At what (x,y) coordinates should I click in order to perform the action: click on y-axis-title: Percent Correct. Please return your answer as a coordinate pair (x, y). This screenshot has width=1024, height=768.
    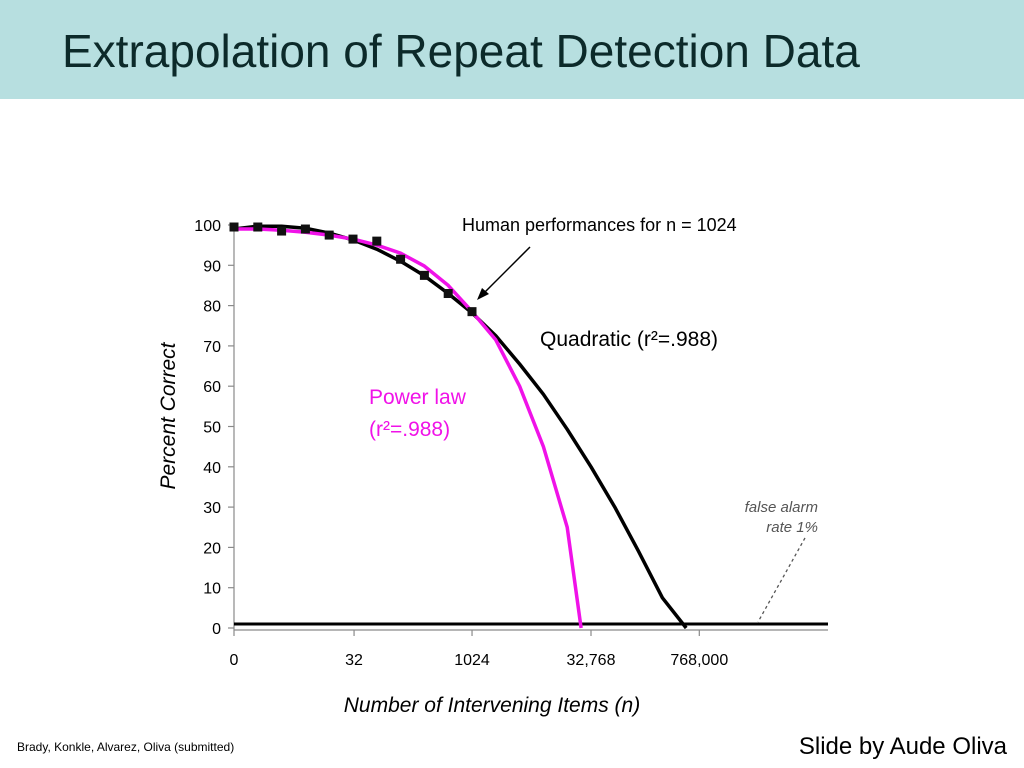
    Looking at the image, I should click on (168, 415).